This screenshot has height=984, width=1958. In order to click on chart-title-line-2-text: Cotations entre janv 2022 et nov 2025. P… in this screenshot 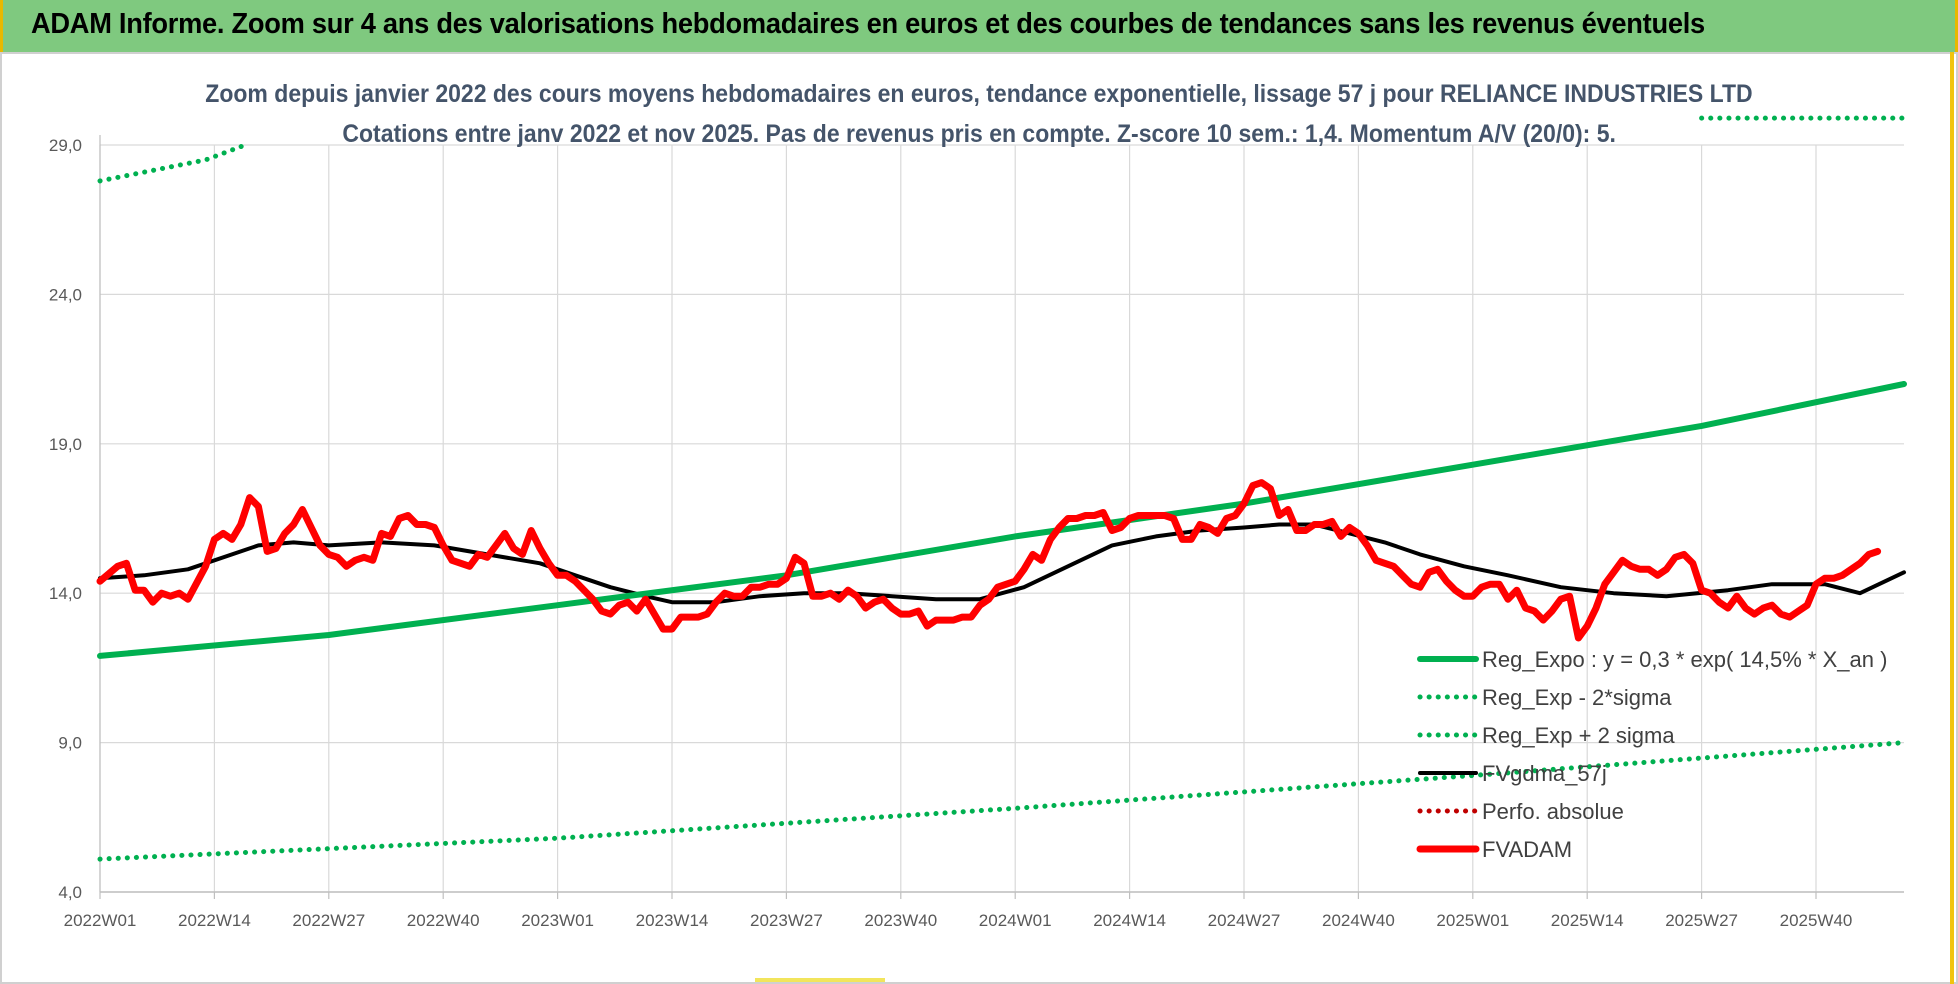, I will do `click(979, 134)`.